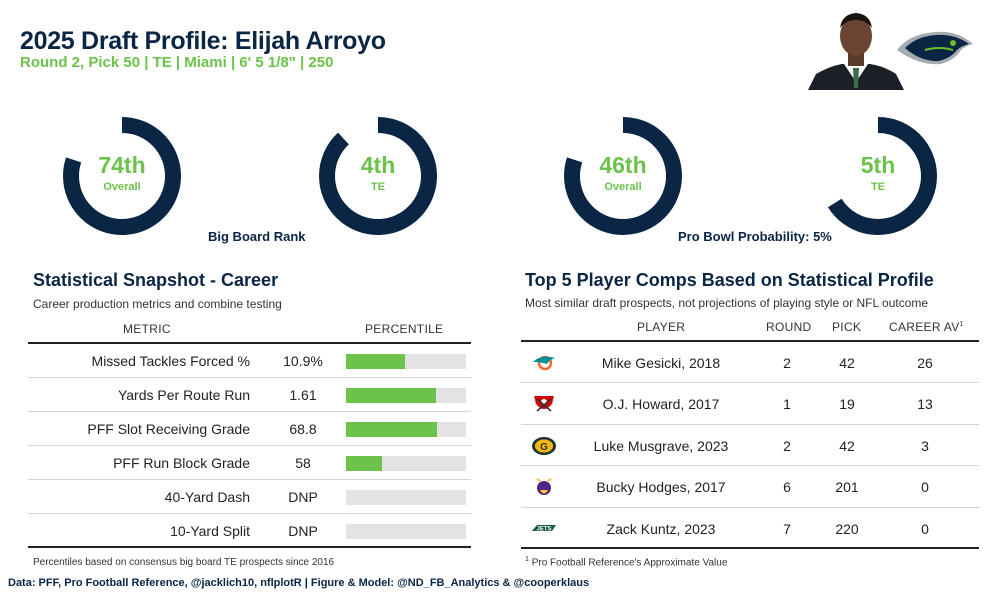  Describe the element at coordinates (847, 528) in the screenshot. I see `draft-pick: 220` at that location.